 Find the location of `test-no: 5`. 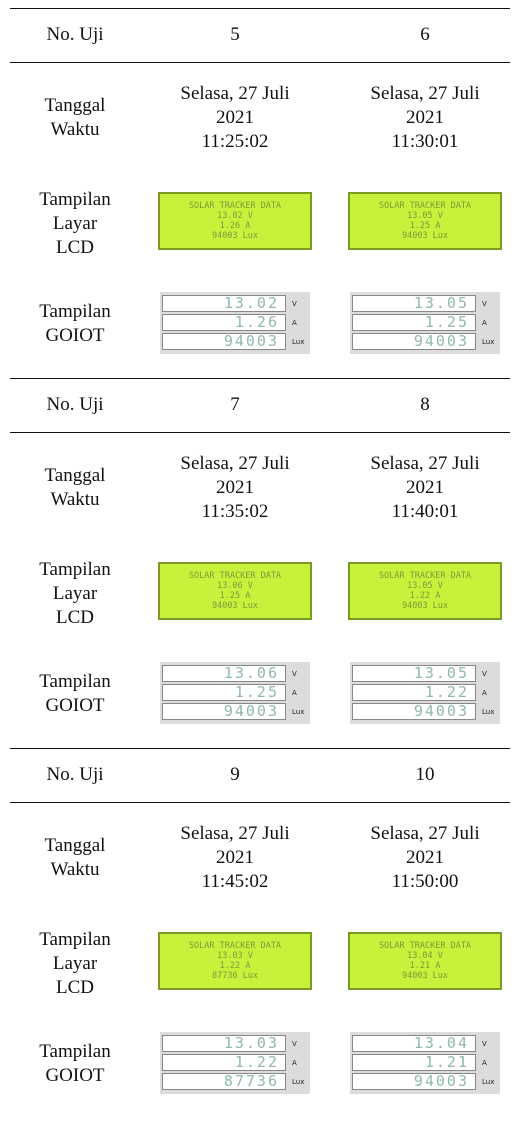

test-no: 5 is located at coordinates (235, 35).